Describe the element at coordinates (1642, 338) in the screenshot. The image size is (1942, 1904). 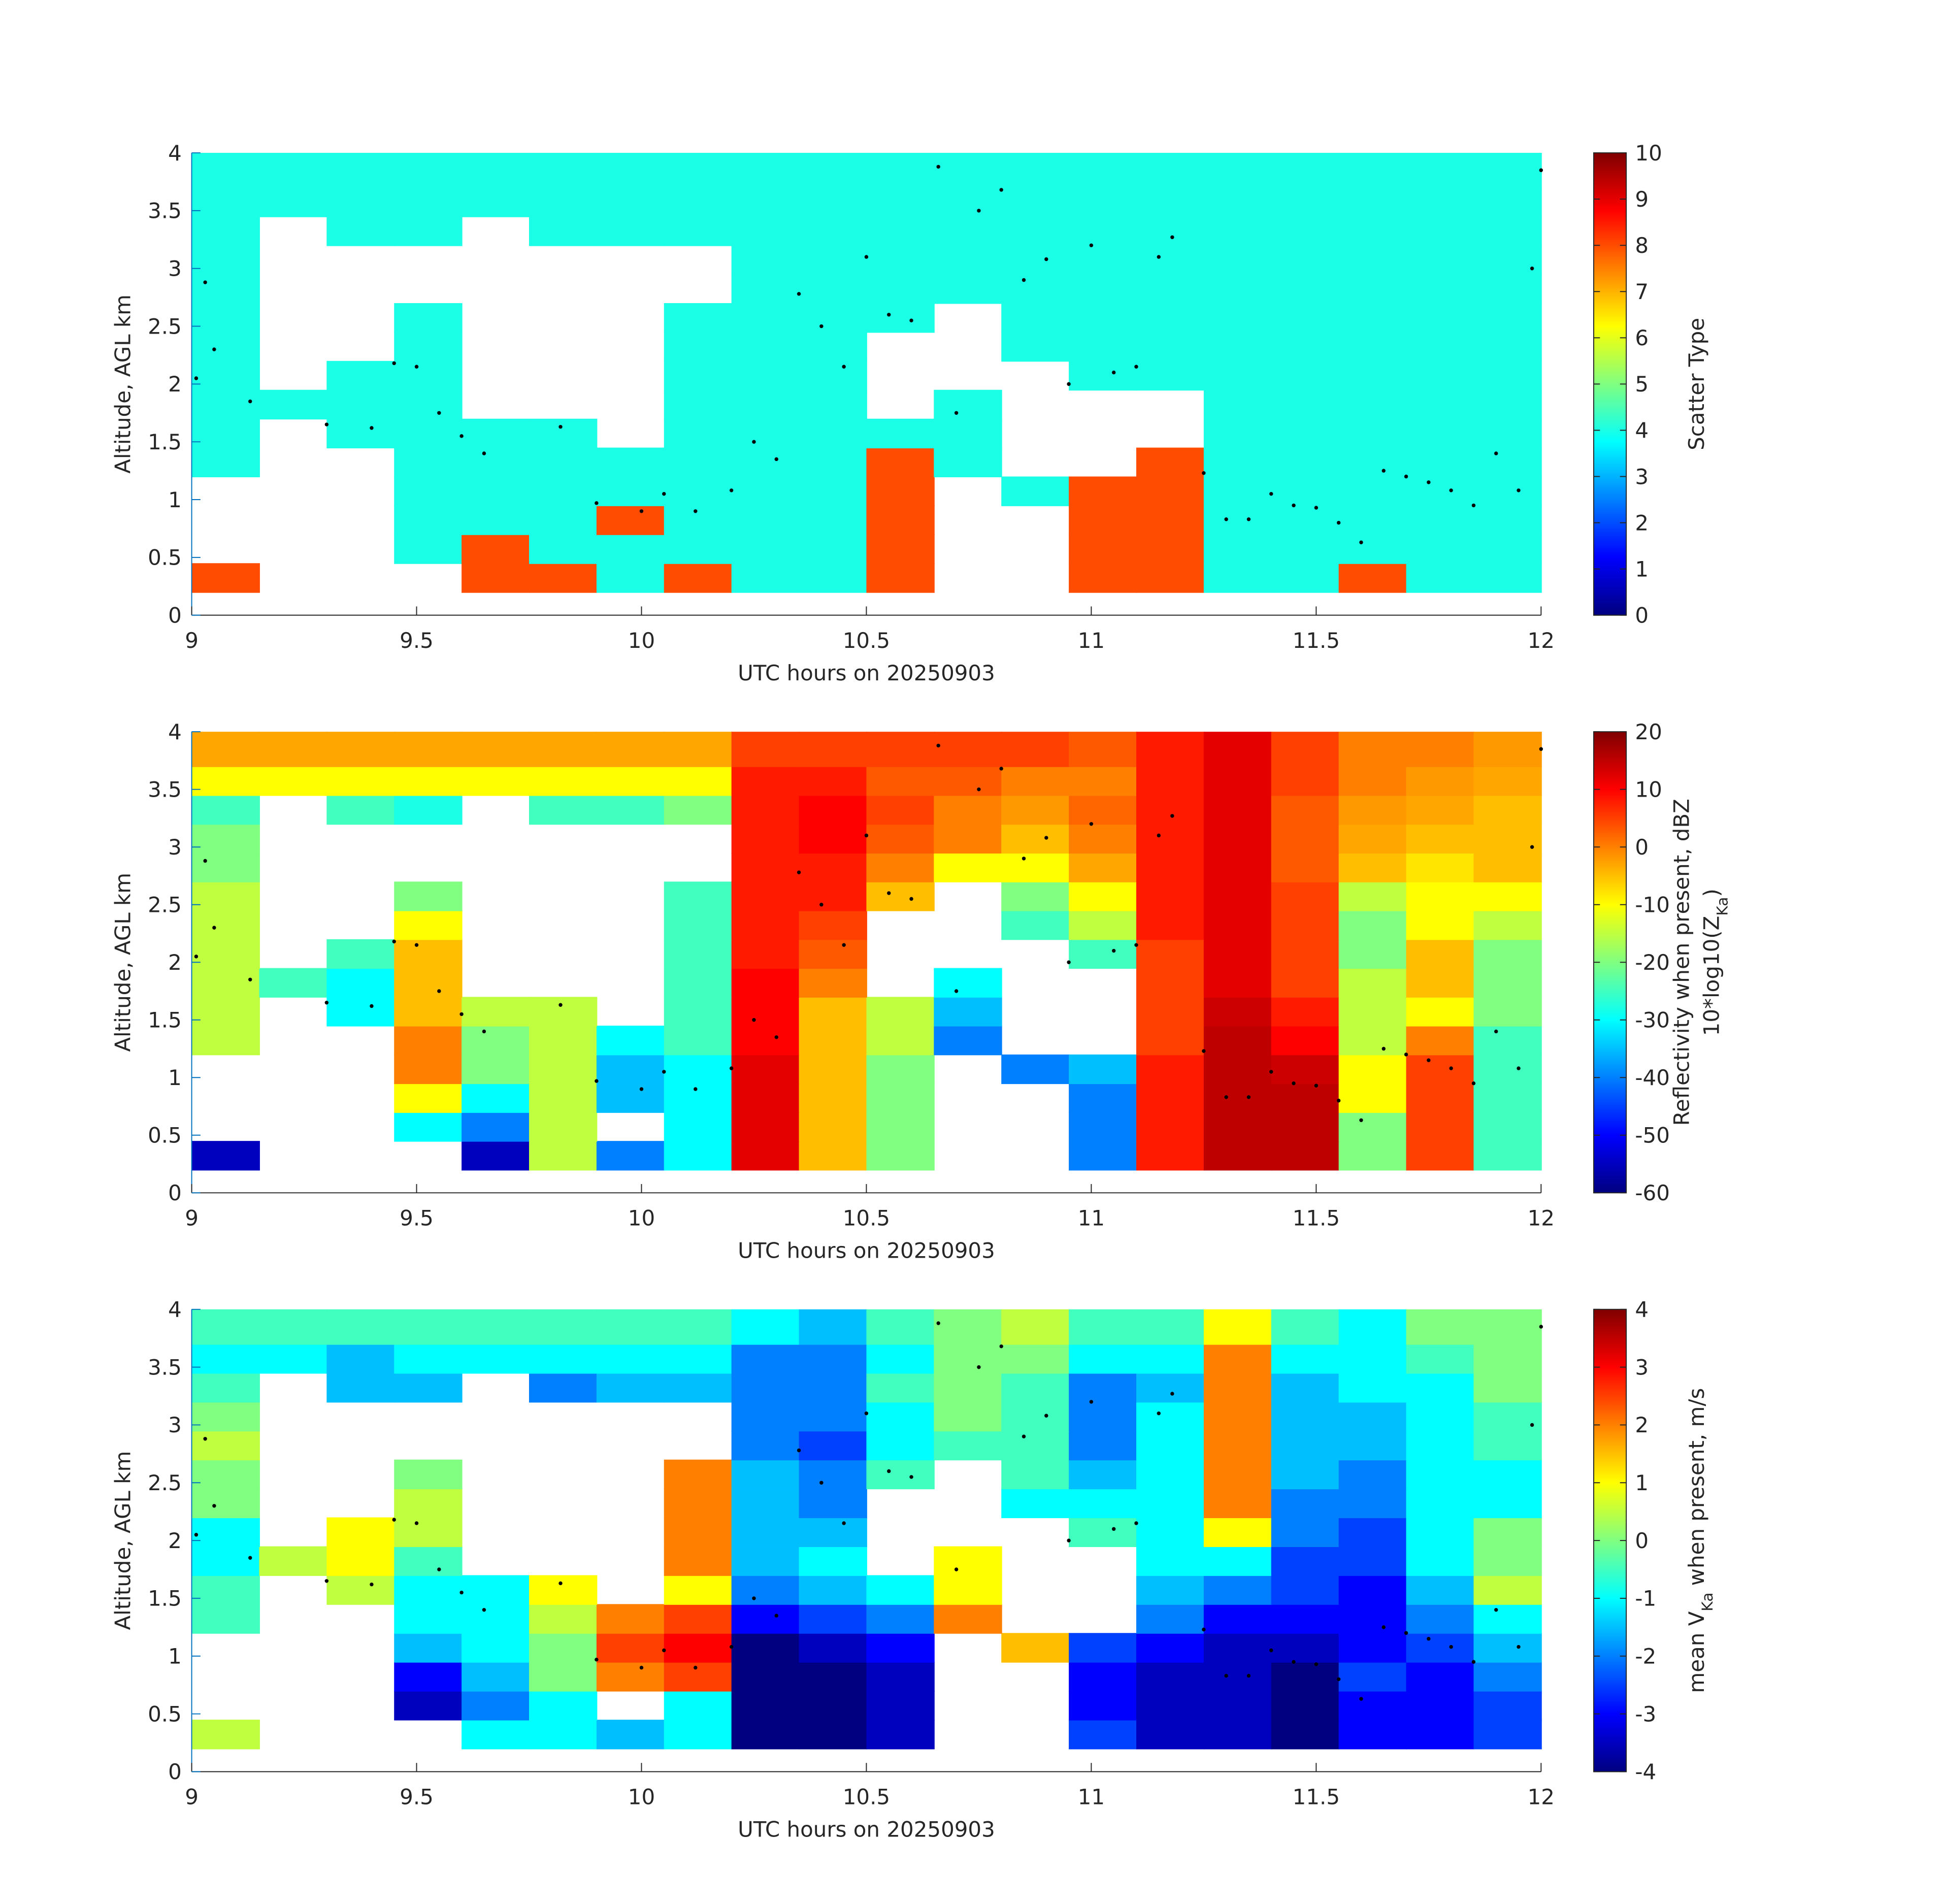
I see `colorbar-tick-label: 6` at that location.